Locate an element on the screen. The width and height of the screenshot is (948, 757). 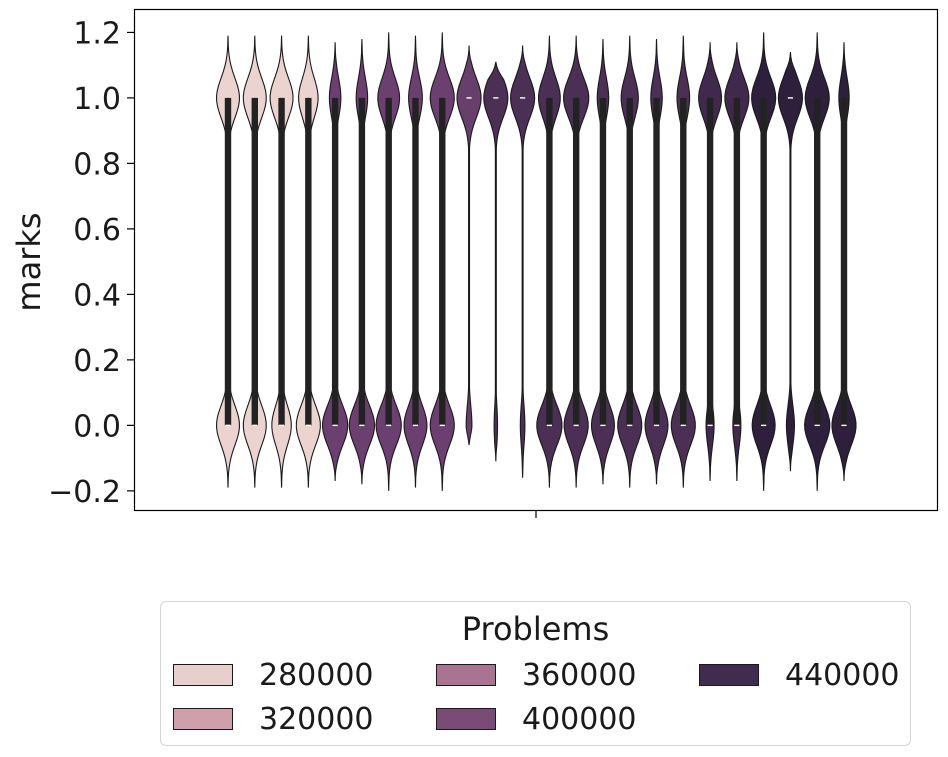
y-tick-label: 0.2 is located at coordinates (97, 361).